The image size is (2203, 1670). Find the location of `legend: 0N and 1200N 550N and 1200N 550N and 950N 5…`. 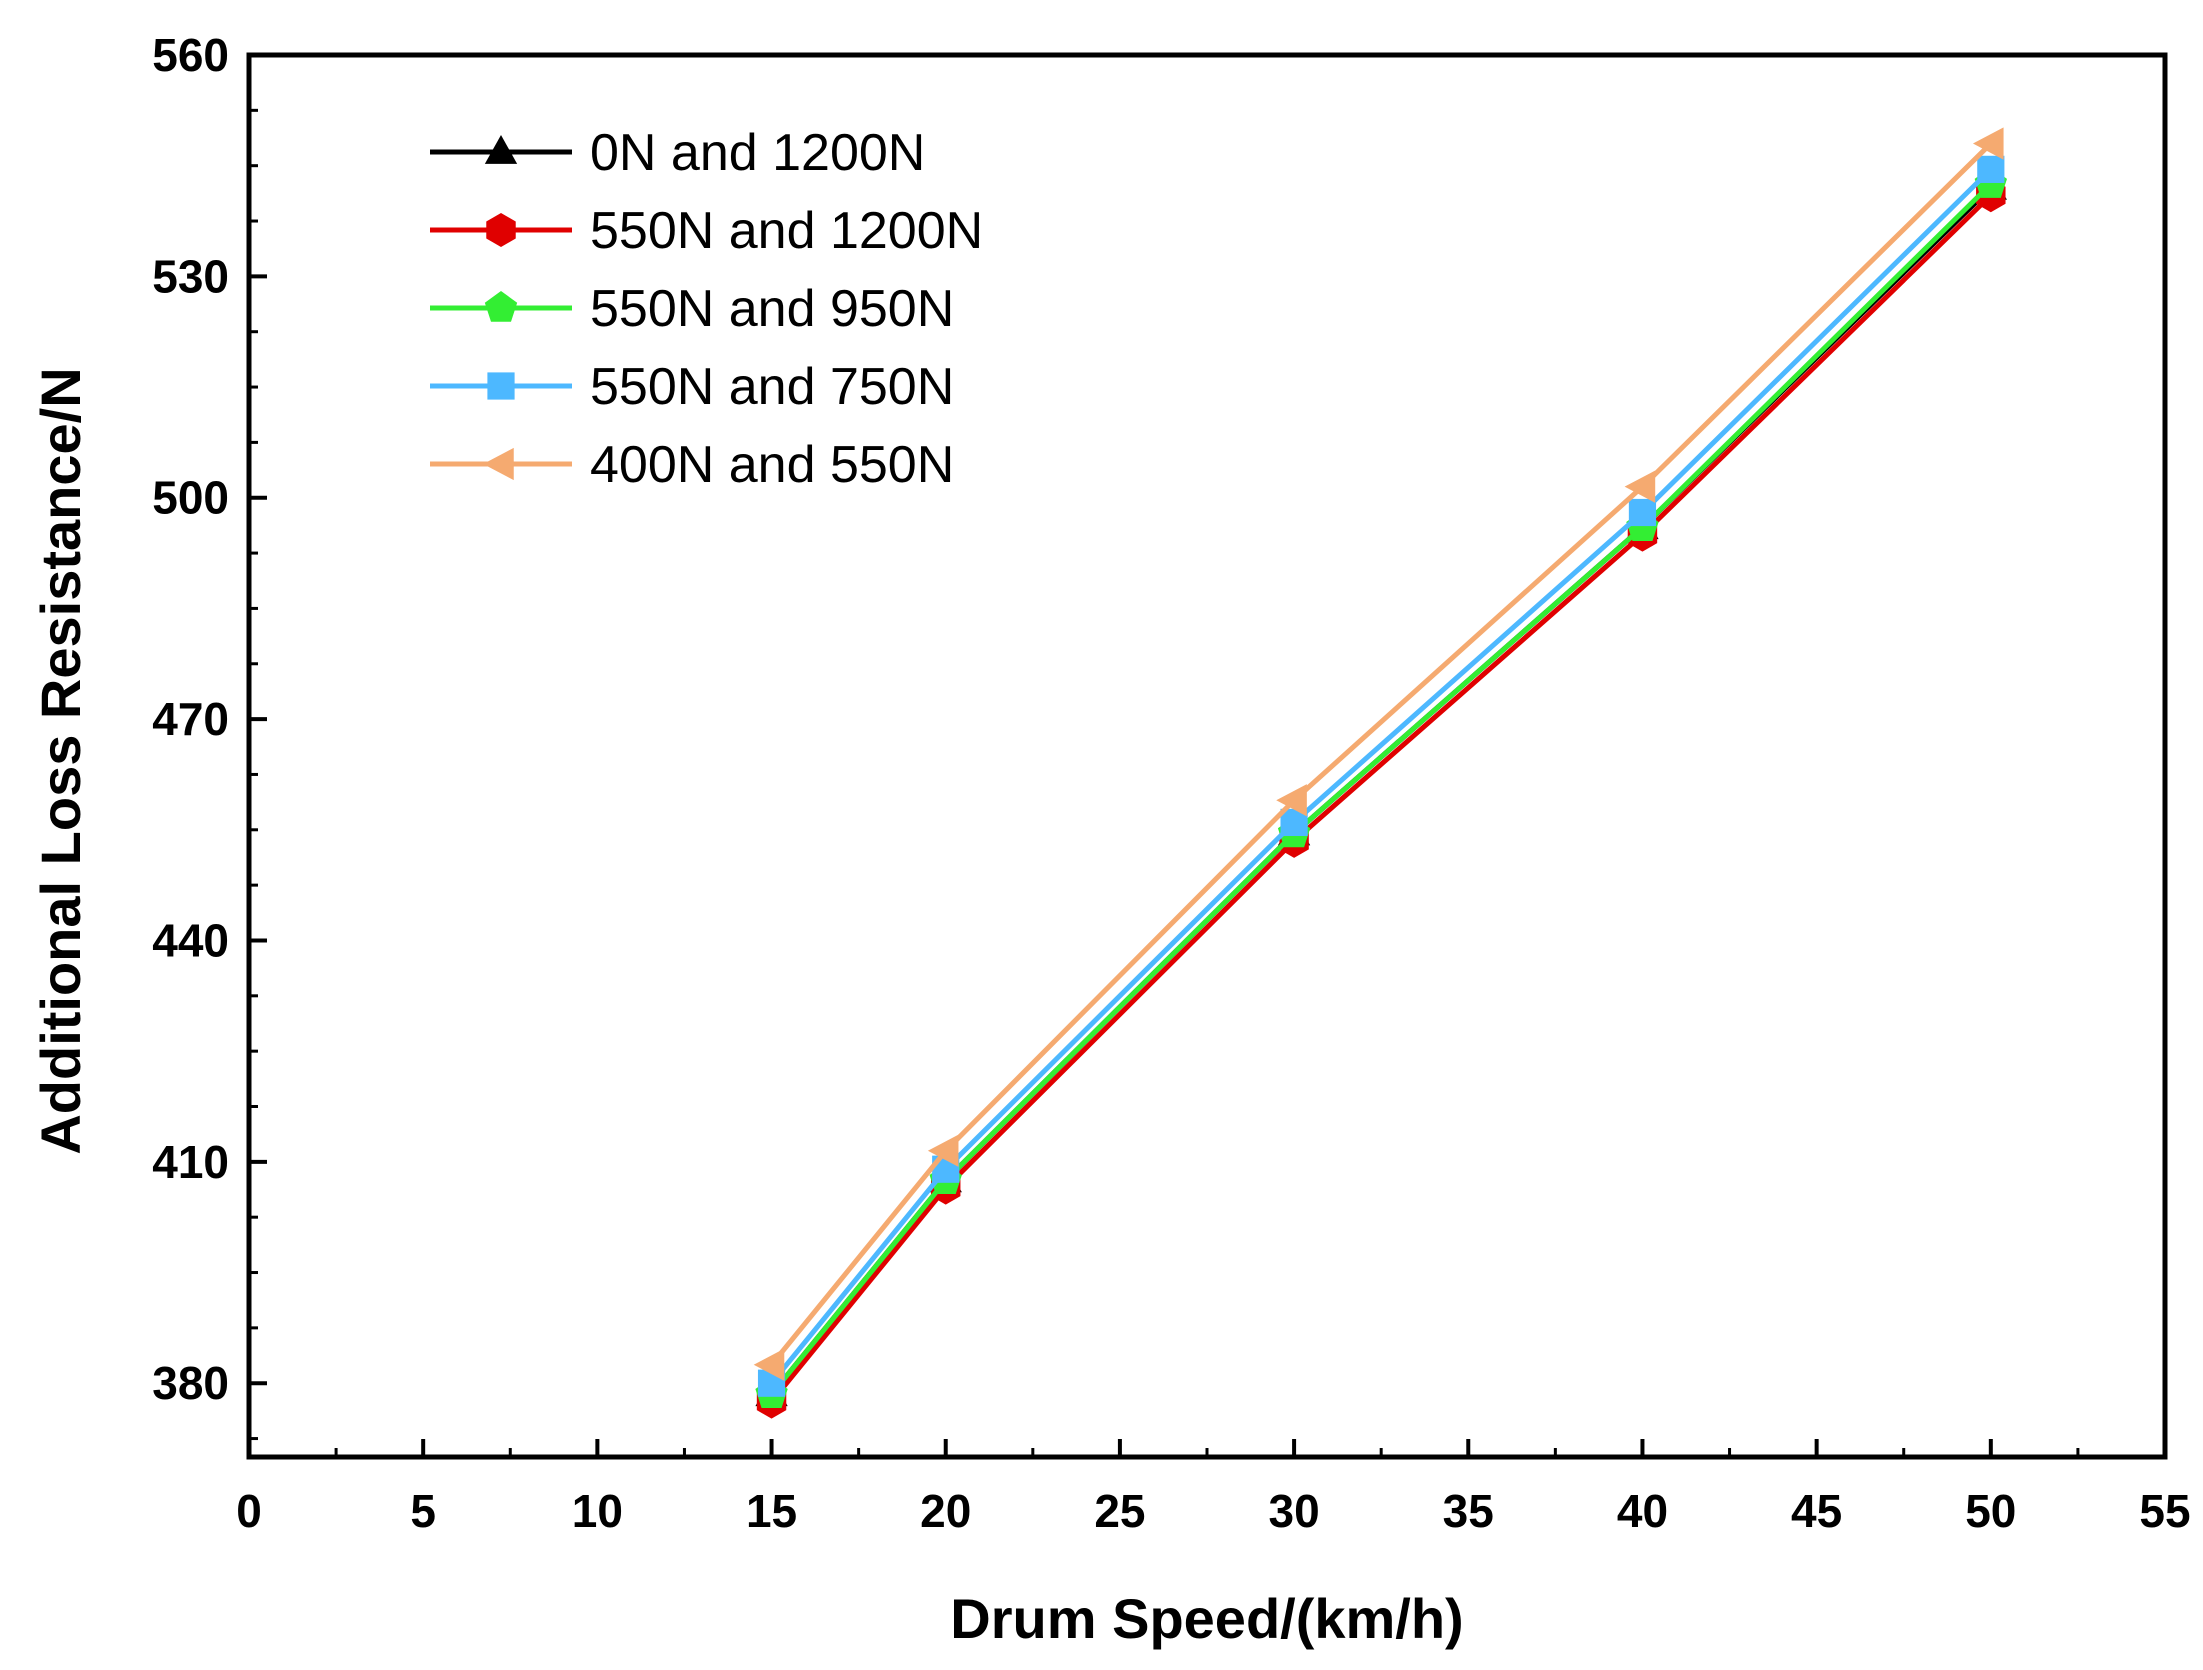

legend: 0N and 1200N 550N and 1200N 550N and 950N 5… is located at coordinates (706, 309).